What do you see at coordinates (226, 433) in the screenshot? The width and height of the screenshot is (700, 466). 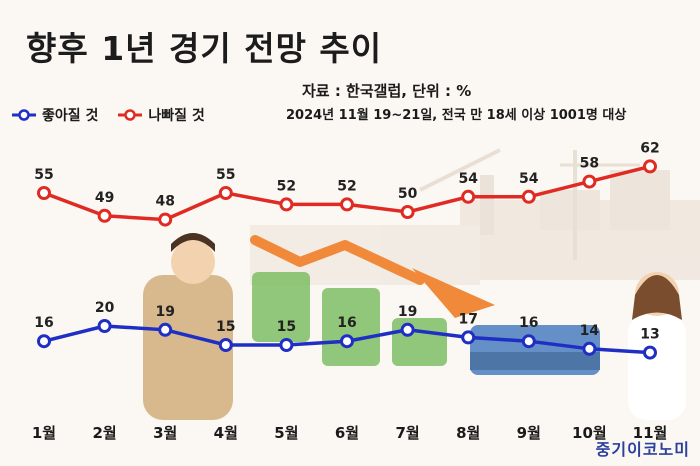 I see `x-tick-label: 4월` at bounding box center [226, 433].